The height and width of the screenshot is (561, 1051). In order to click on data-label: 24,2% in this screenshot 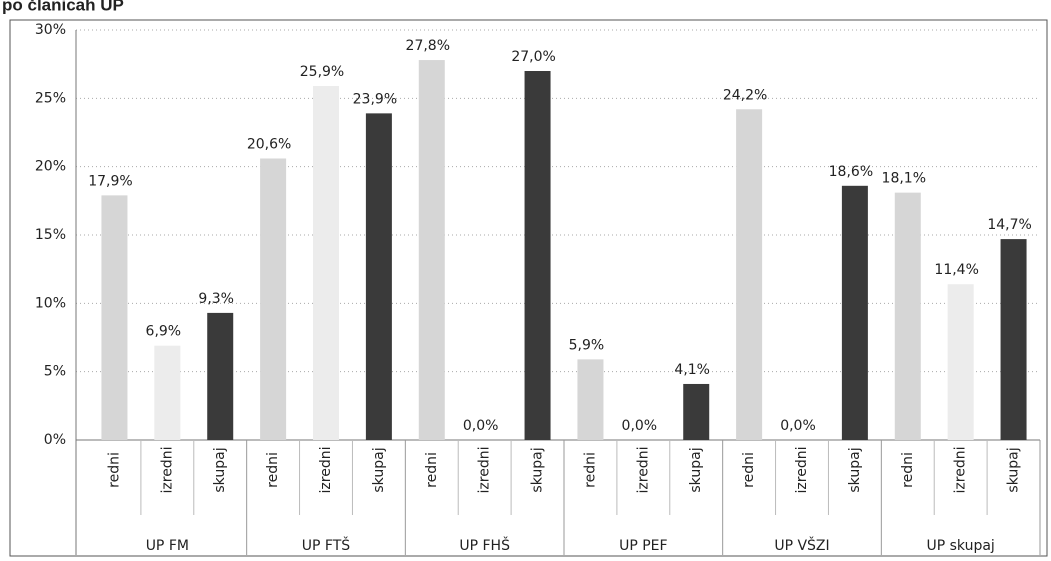, I will do `click(745, 95)`.